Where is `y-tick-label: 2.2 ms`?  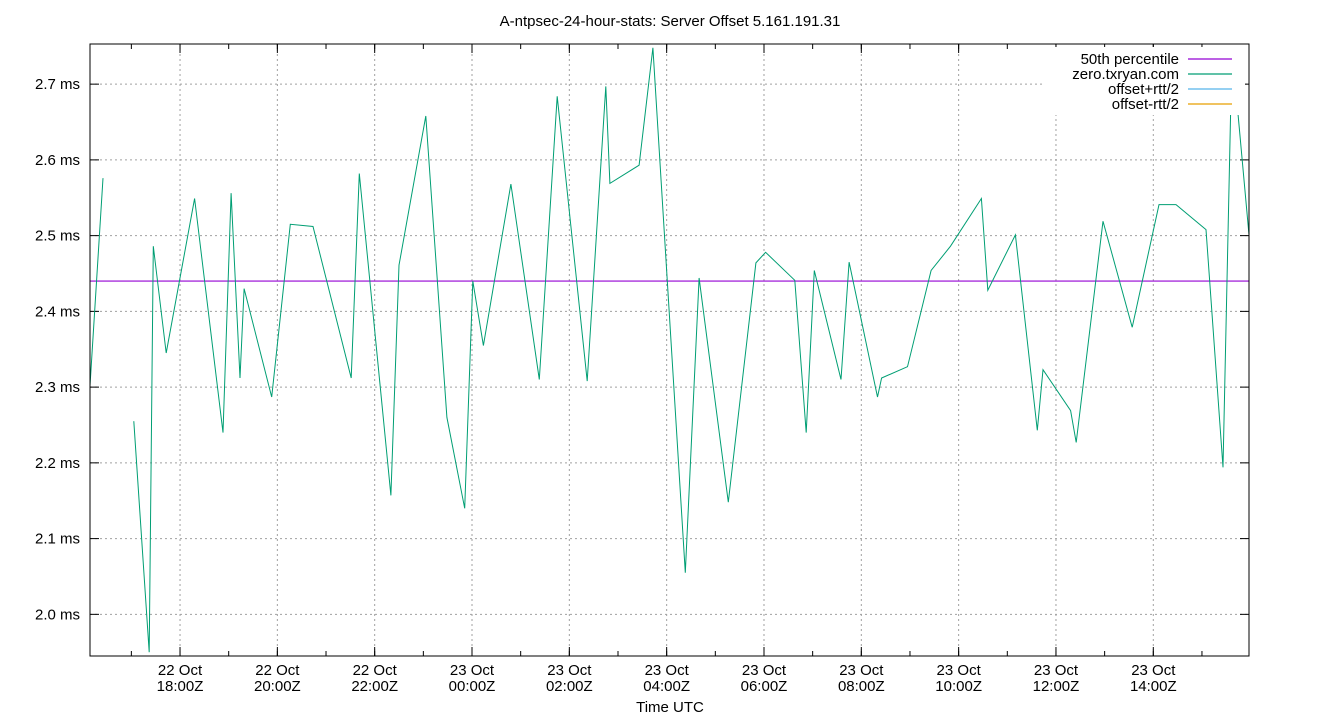
y-tick-label: 2.2 ms is located at coordinates (57, 463).